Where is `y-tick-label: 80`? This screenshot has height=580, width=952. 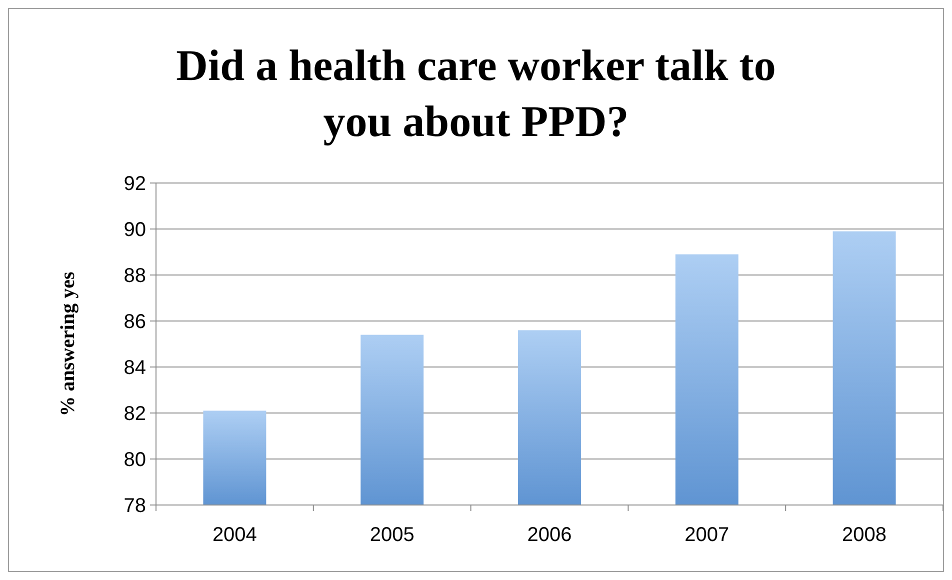 y-tick-label: 80 is located at coordinates (135, 460).